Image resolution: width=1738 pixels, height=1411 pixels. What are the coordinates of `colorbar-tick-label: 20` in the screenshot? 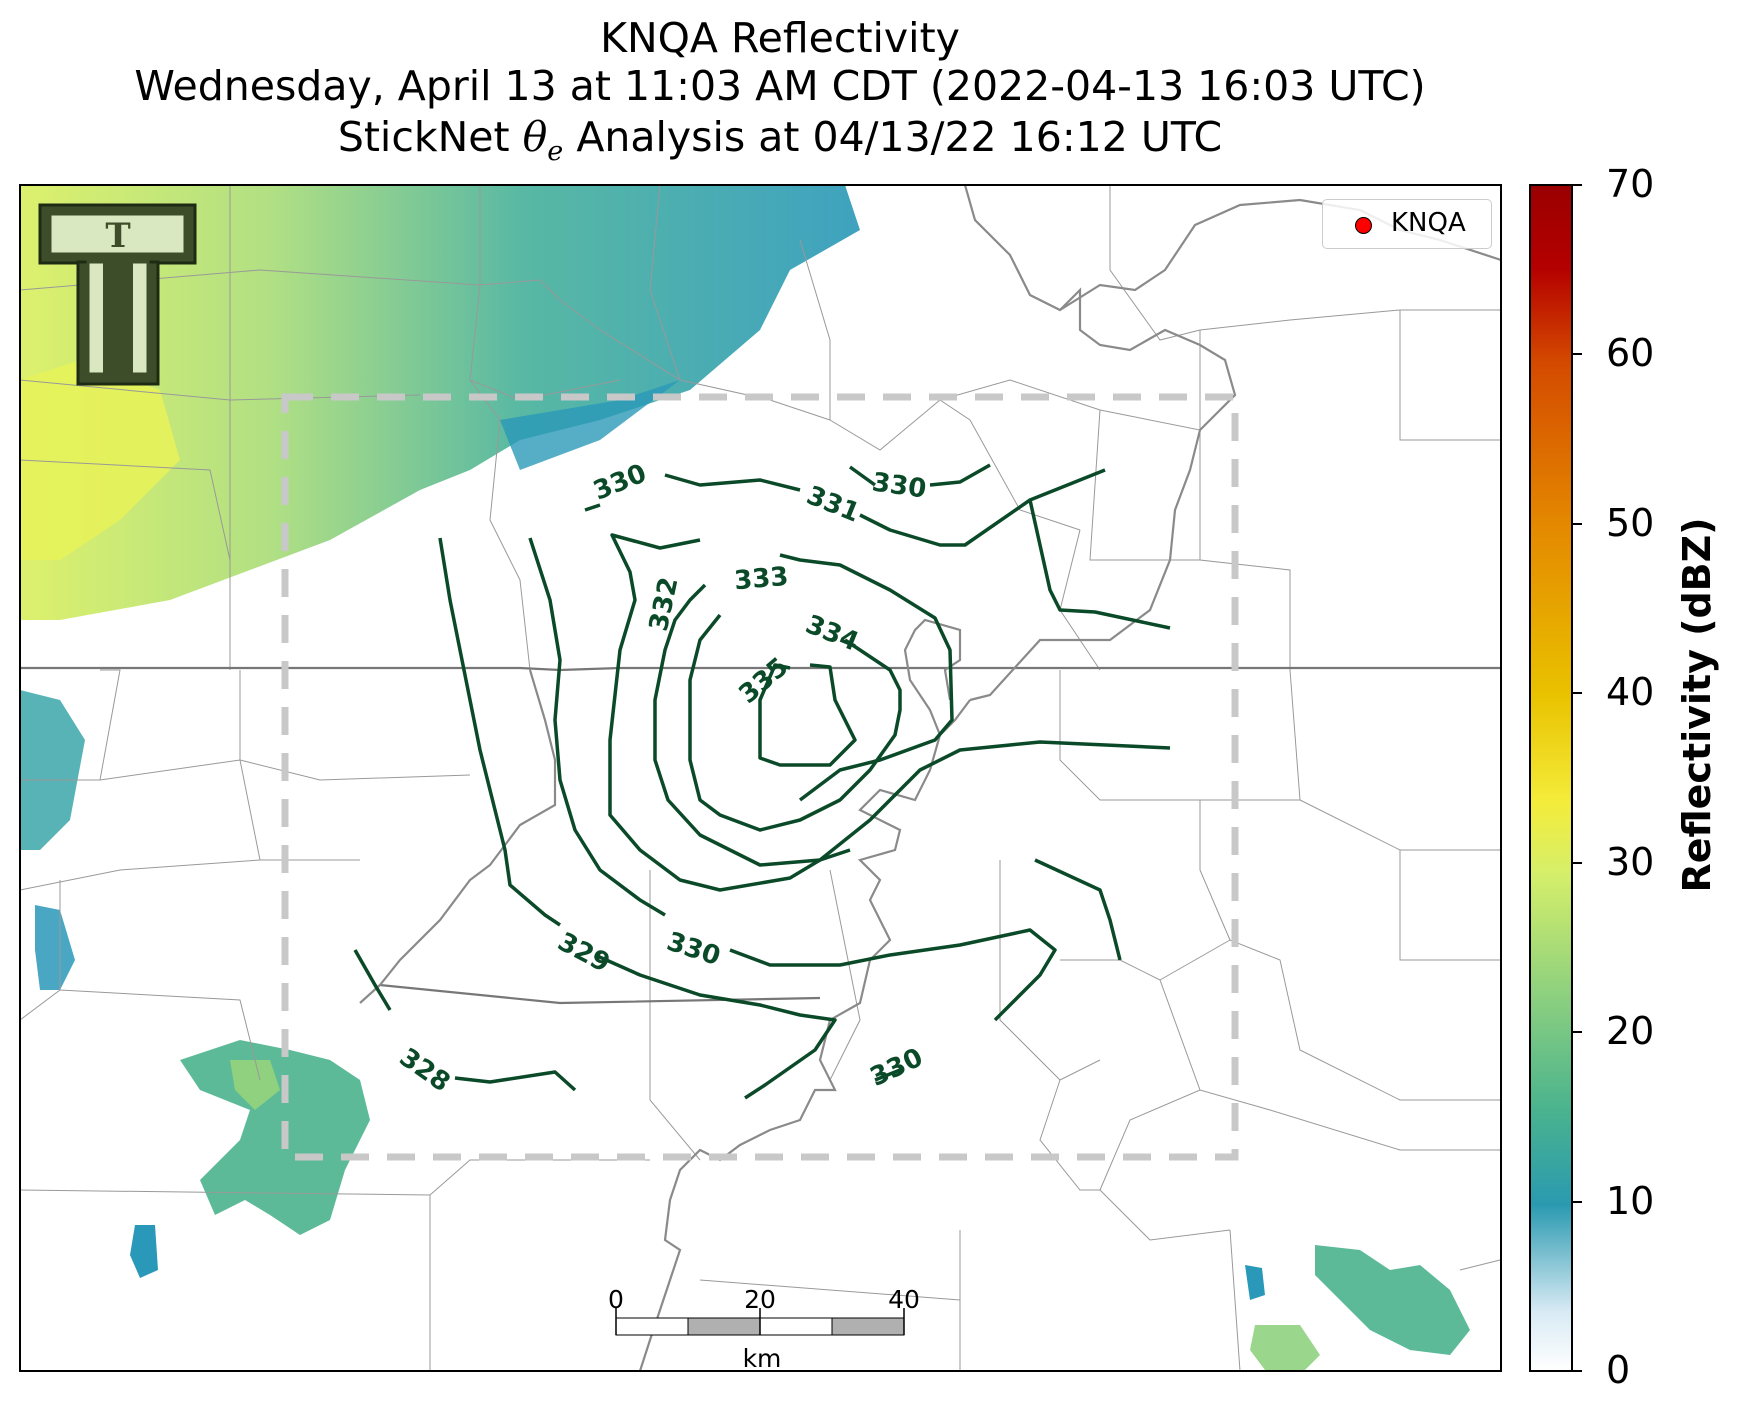 It's located at (1630, 1031).